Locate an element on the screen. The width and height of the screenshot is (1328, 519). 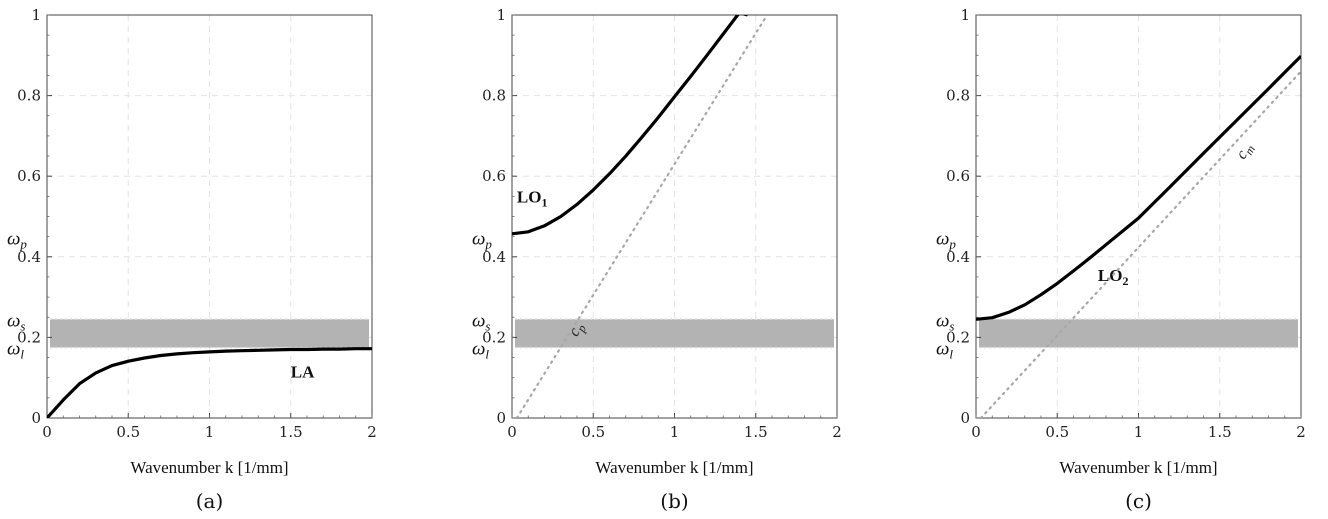
panel-label: (a) is located at coordinates (210, 501).